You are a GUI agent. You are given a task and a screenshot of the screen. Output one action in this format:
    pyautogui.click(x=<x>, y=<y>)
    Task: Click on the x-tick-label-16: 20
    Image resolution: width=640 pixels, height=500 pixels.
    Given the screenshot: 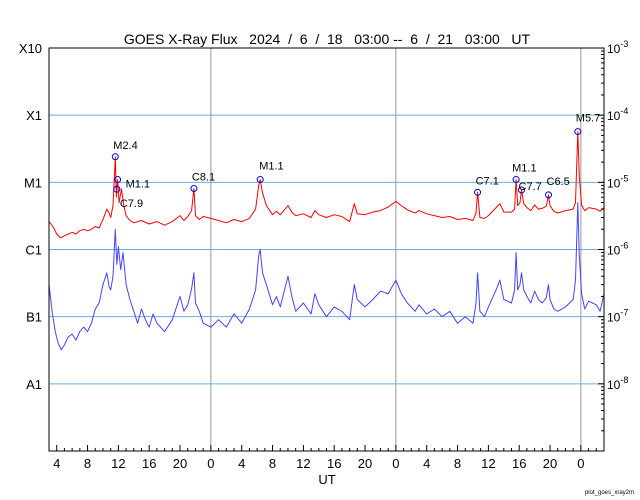 What is the action you would take?
    pyautogui.click(x=550, y=463)
    